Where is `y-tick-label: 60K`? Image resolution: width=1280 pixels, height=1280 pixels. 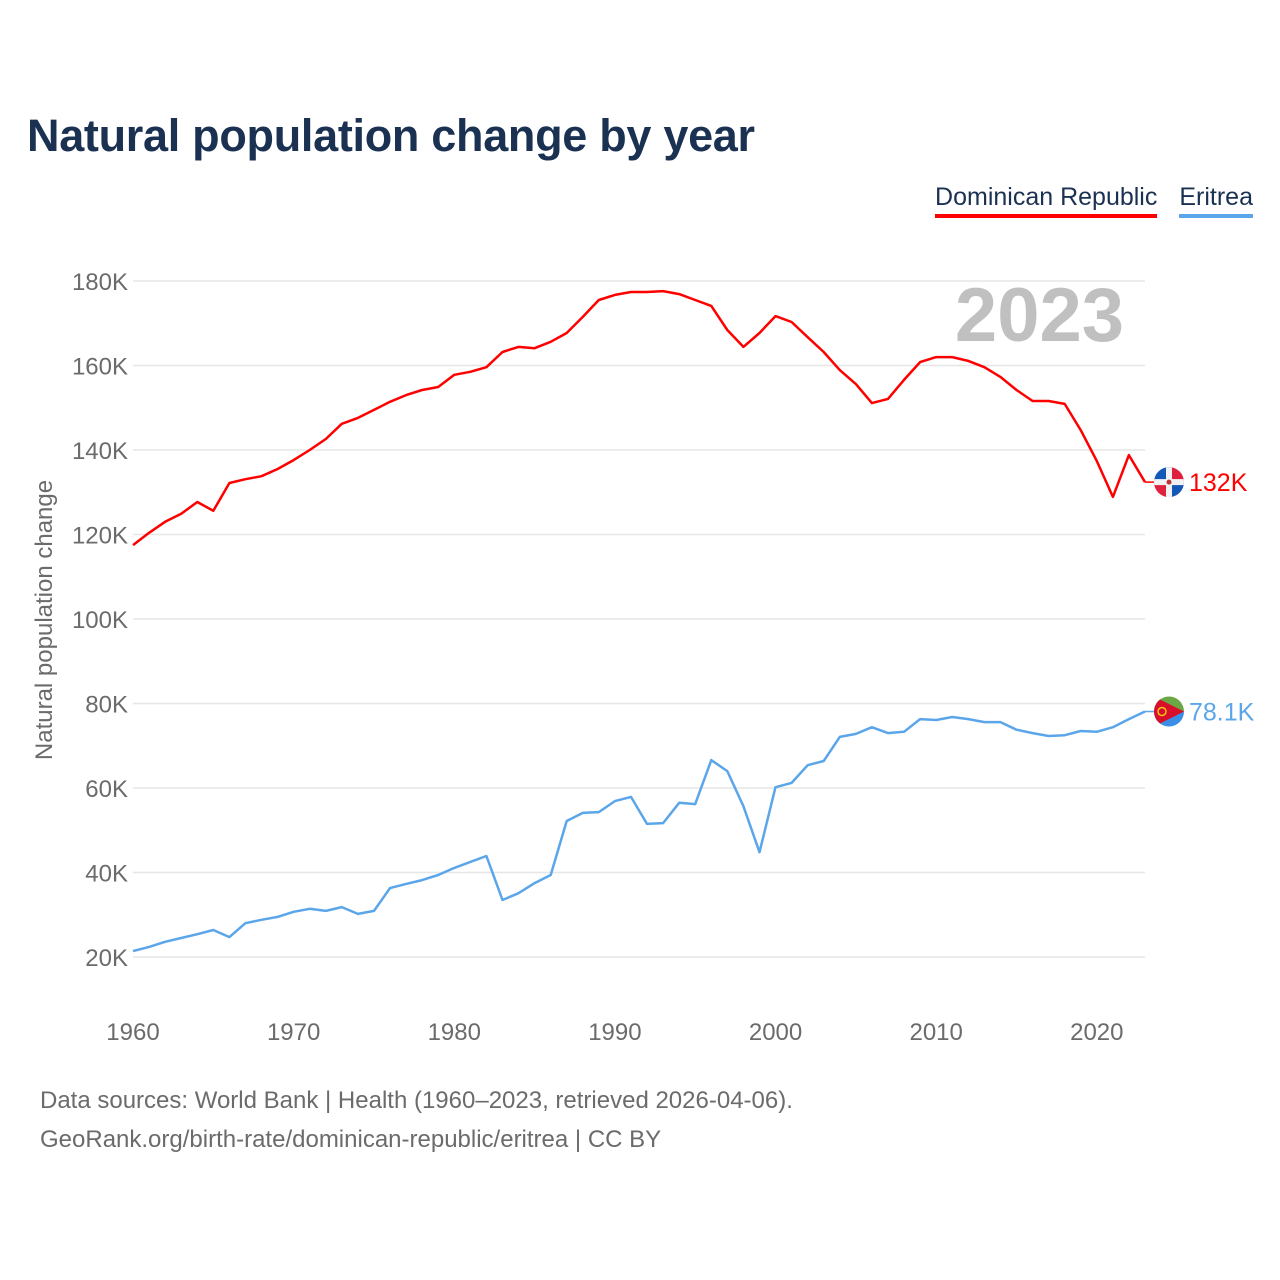
y-tick-label: 60K is located at coordinates (106, 789).